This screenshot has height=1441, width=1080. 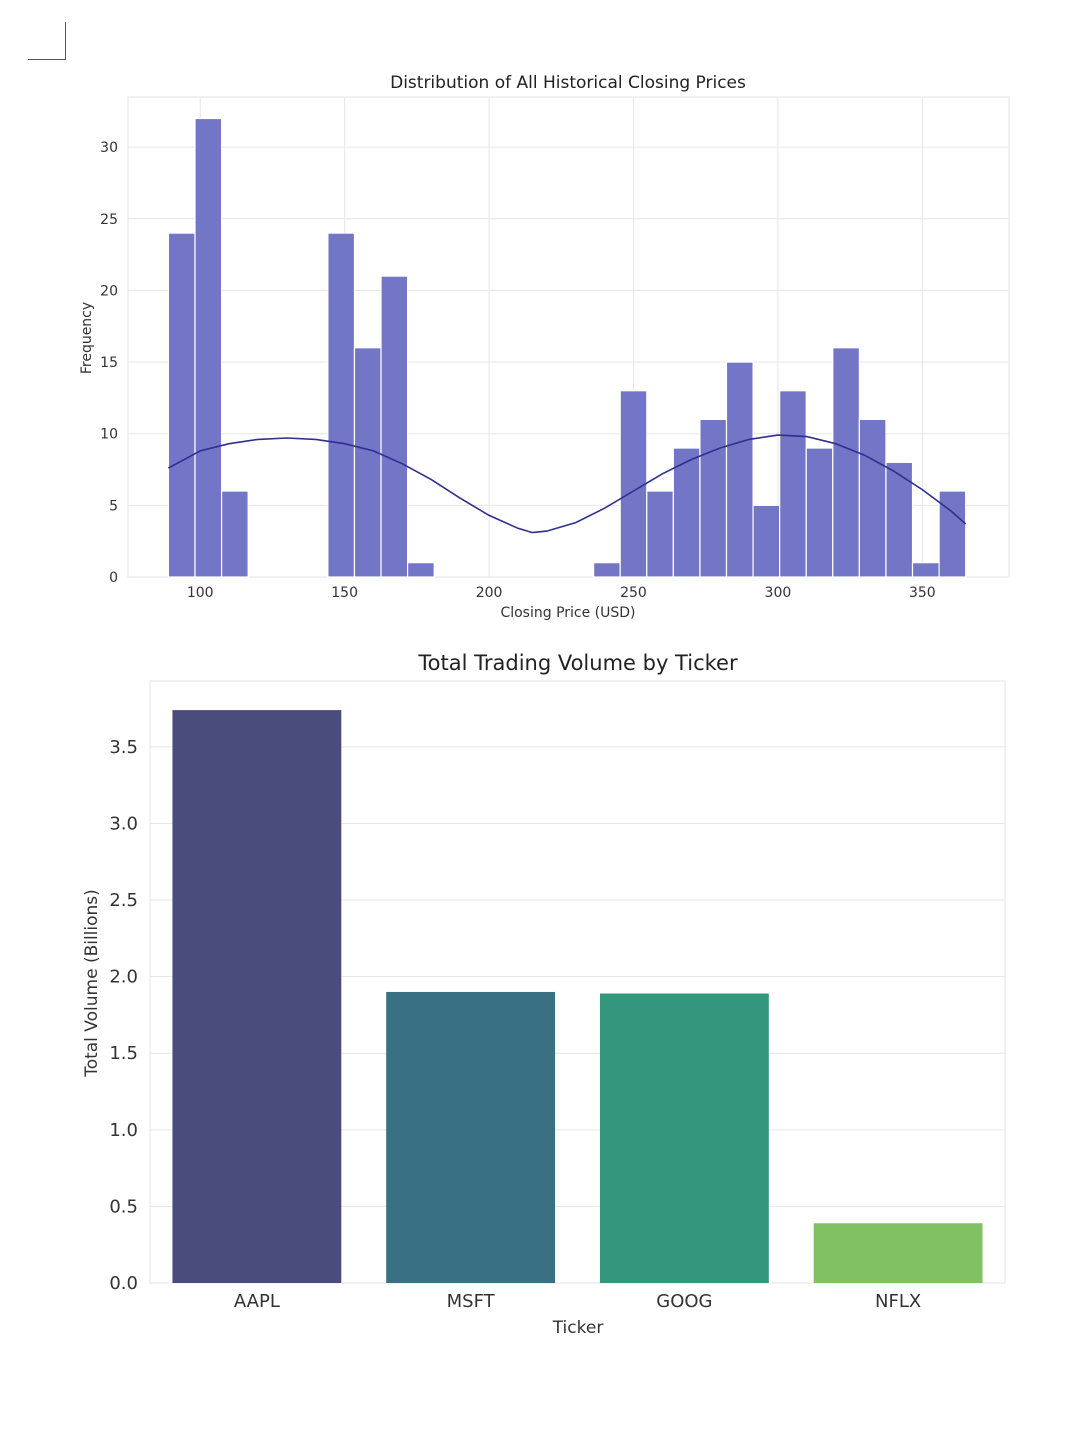 What do you see at coordinates (123, 823) in the screenshot?
I see `volume-y-tick-label: 3.0` at bounding box center [123, 823].